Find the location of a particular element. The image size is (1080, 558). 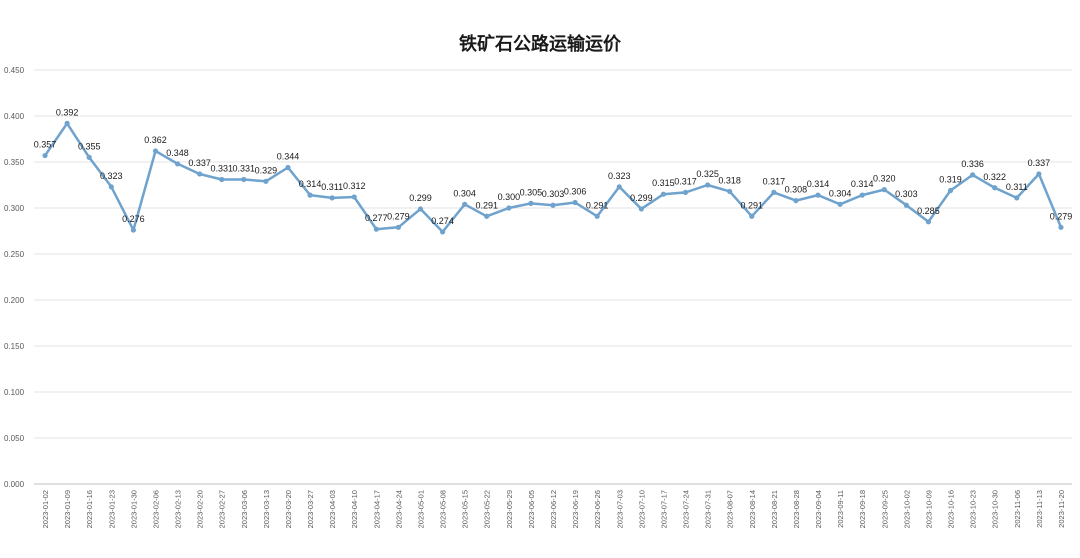

y-tick-label: 0.400 is located at coordinates (14, 116).